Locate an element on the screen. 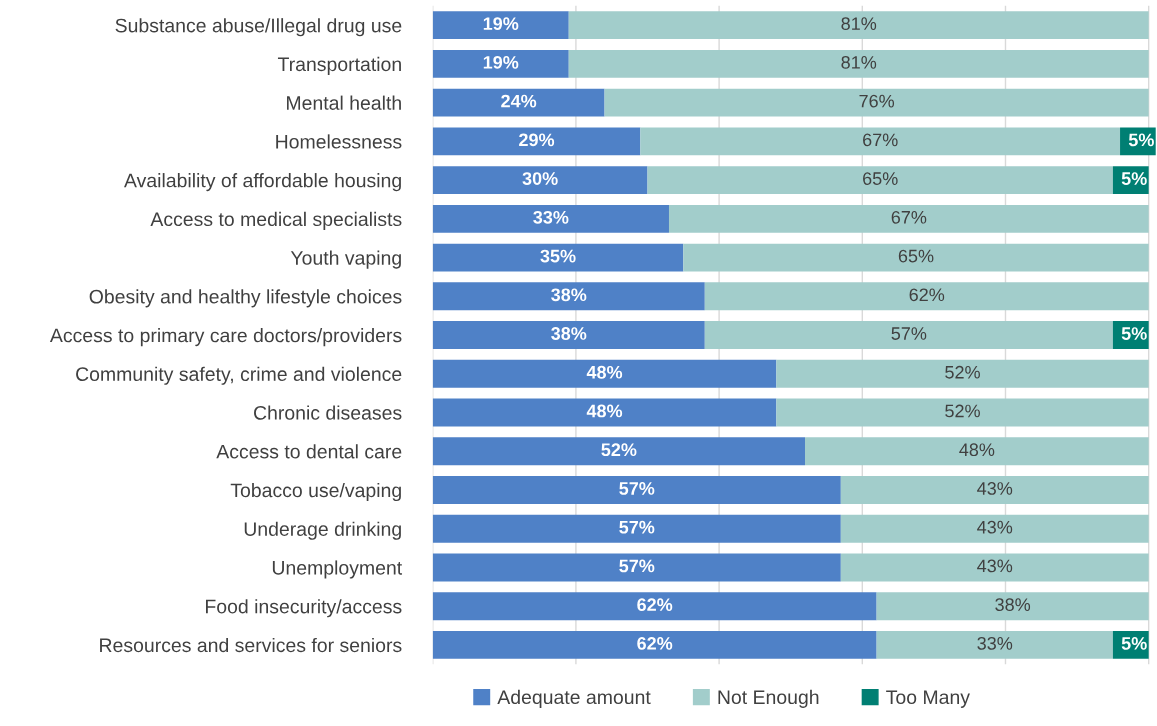 Image resolution: width=1157 pixels, height=726 pixels. data-label: 35% is located at coordinates (558, 256).